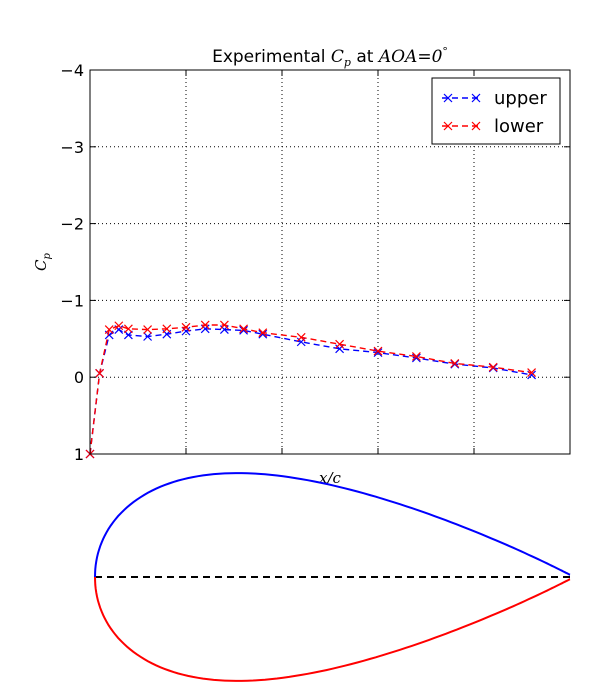  What do you see at coordinates (311, 389) in the screenshot?
I see `series-layer` at bounding box center [311, 389].